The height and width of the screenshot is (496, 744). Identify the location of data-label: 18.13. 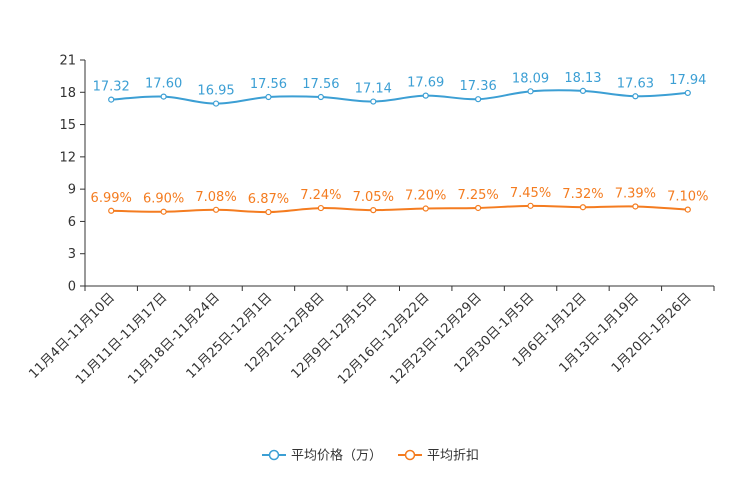
(582, 78).